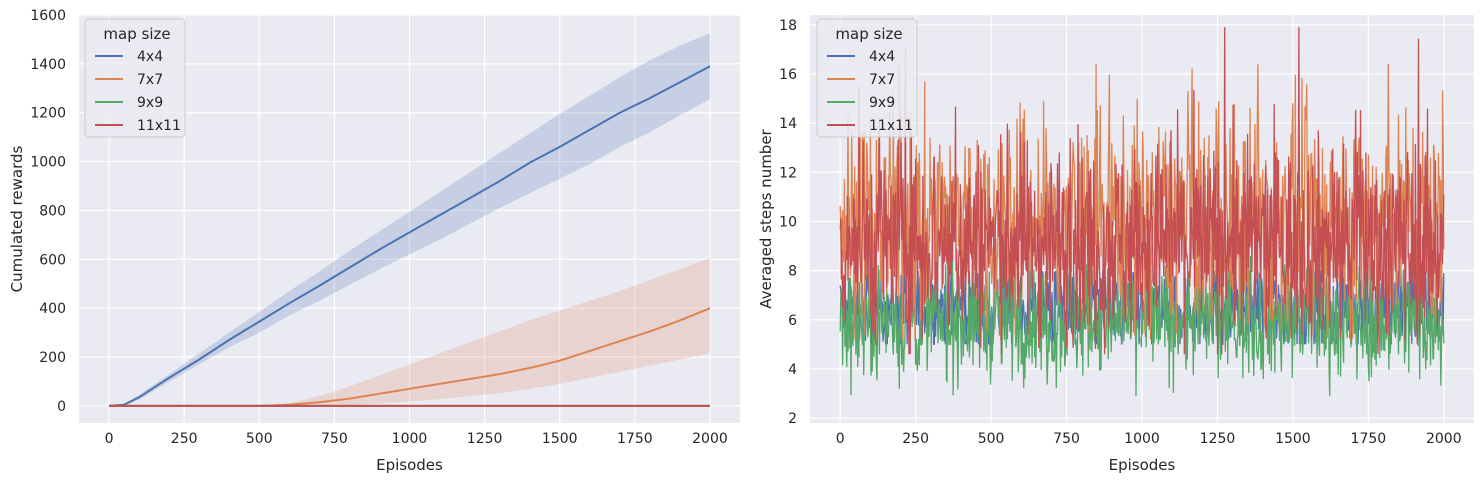 This screenshot has height=486, width=1483. Describe the element at coordinates (61, 407) in the screenshot. I see `y-tick-label: 0` at that location.